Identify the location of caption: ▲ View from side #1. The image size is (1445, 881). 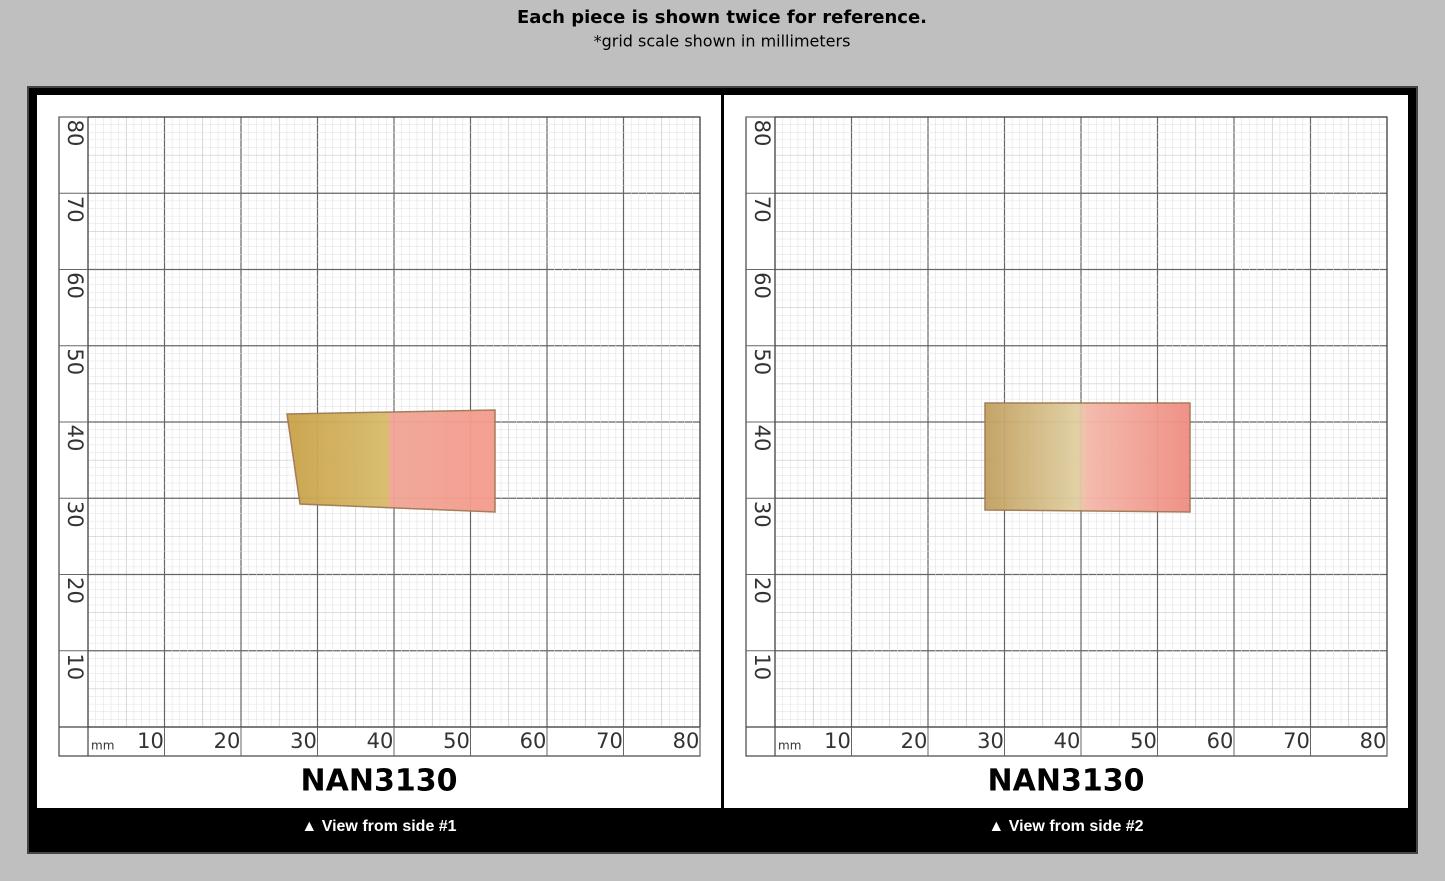
(378, 826).